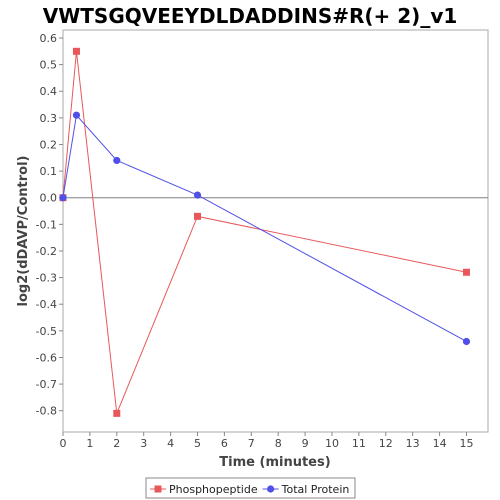 The image size is (500, 500). What do you see at coordinates (116, 443) in the screenshot?
I see `x-tick-label: 2` at bounding box center [116, 443].